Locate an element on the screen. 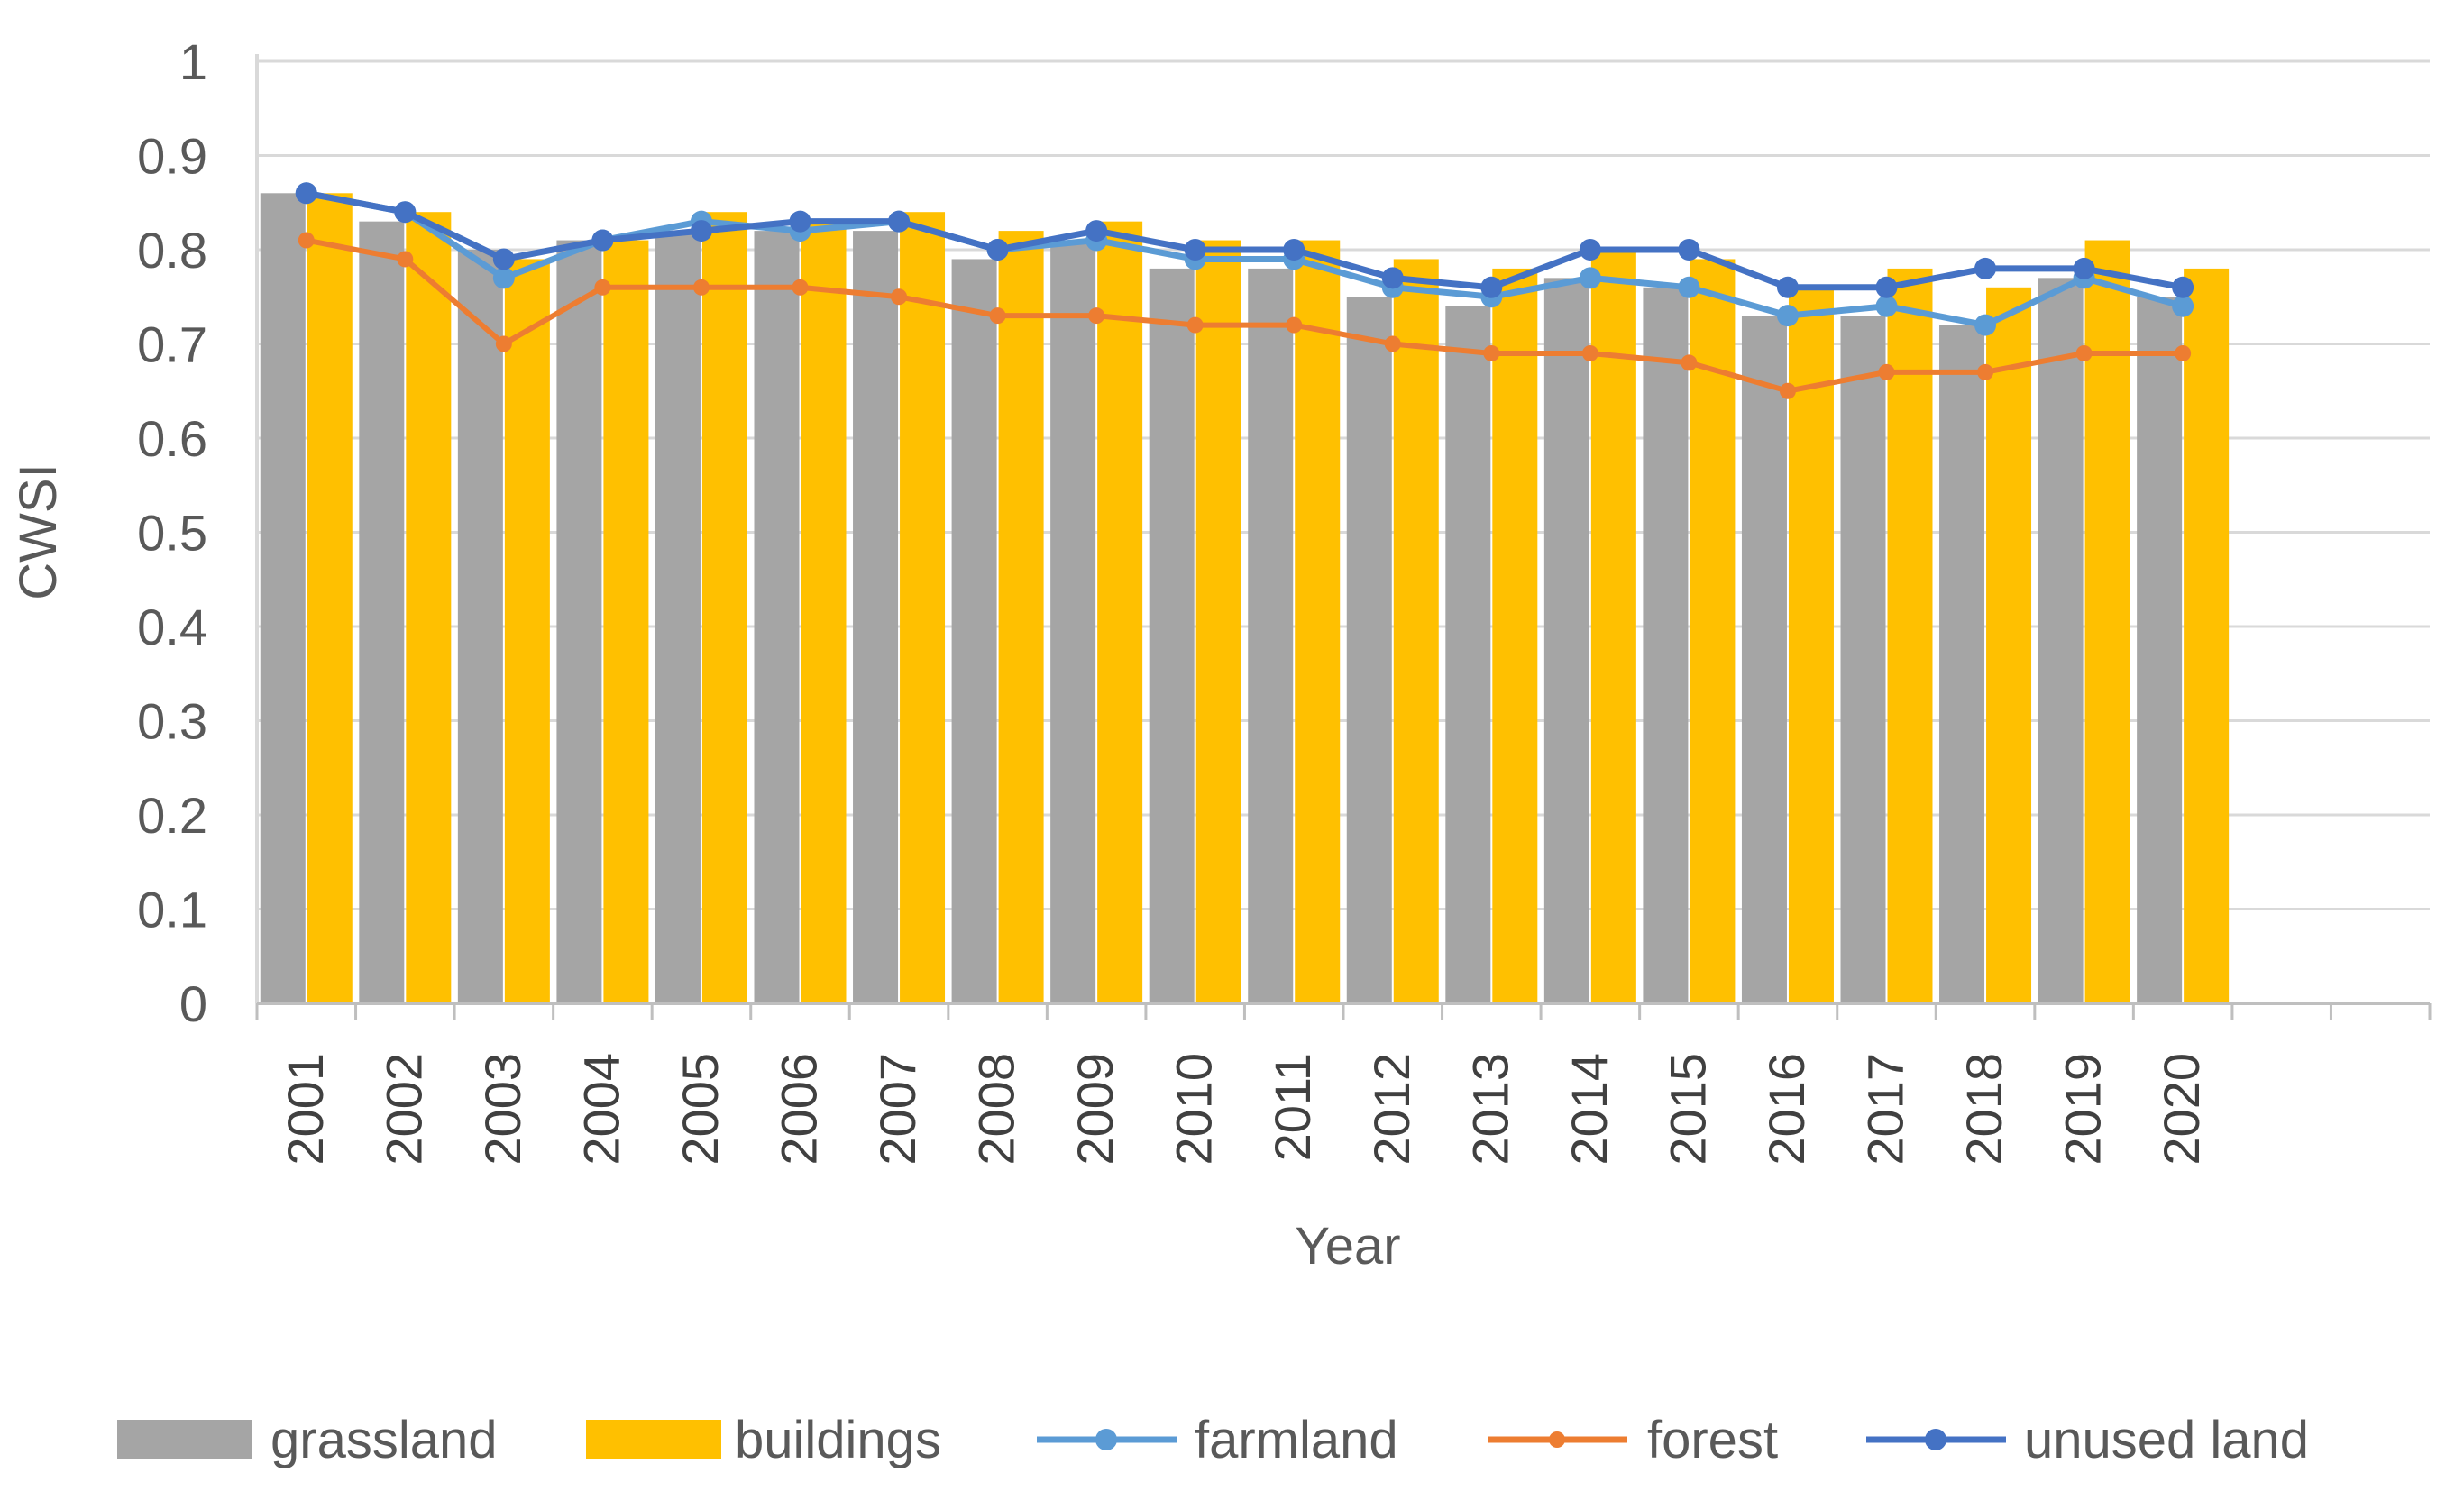 This screenshot has width=2464, height=1500. point-unused-land-2003 is located at coordinates (503, 259).